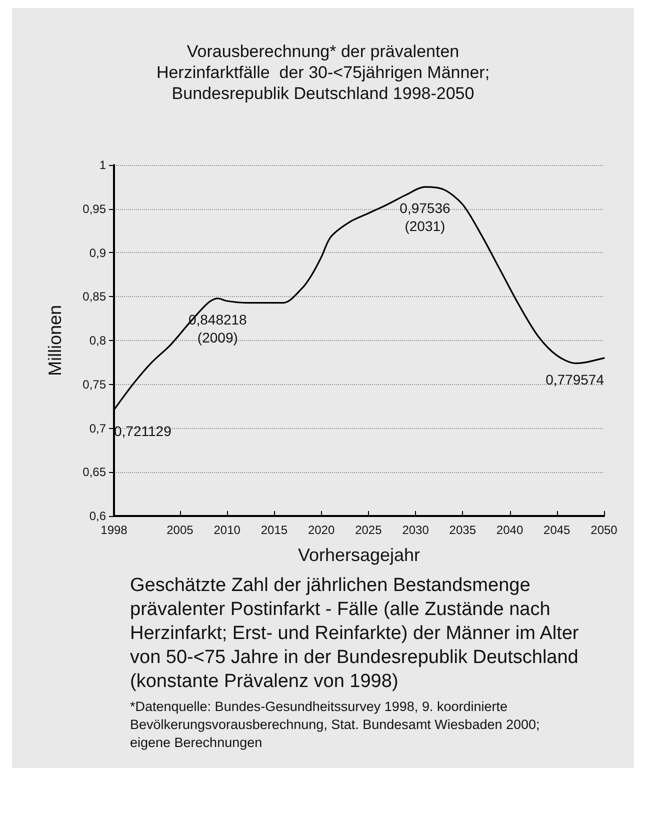 The height and width of the screenshot is (829, 654). What do you see at coordinates (425, 217) in the screenshot?
I see `annotation: 0,97536 (2031)` at bounding box center [425, 217].